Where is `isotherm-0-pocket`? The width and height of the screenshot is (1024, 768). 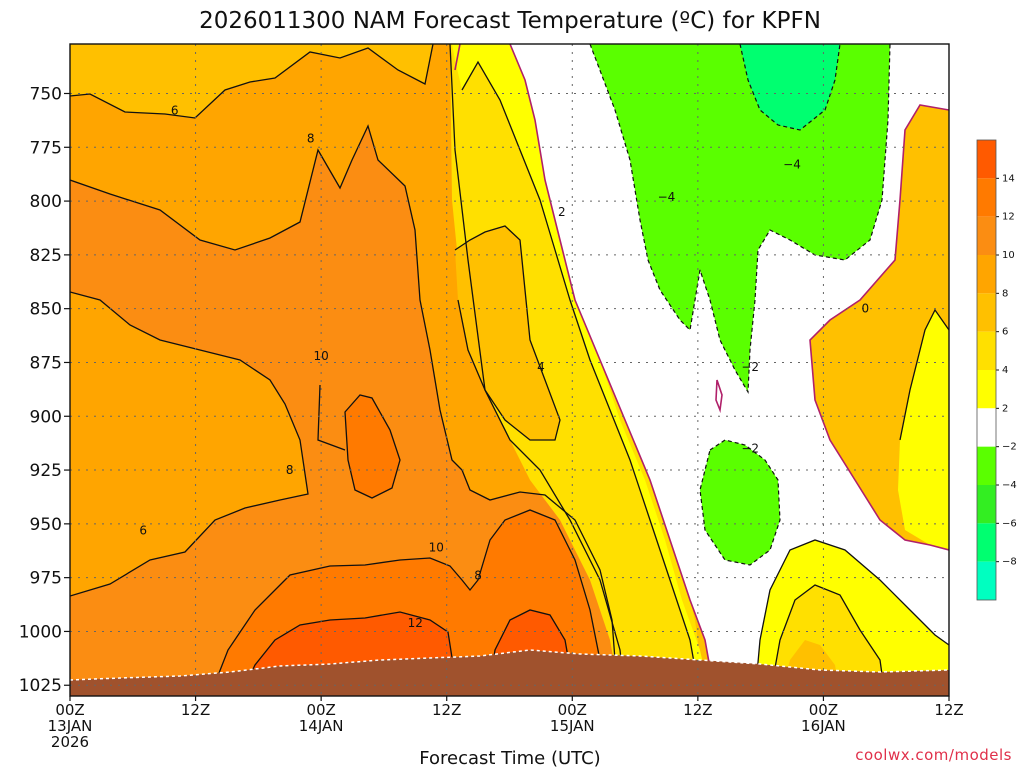 isotherm-0-pocket is located at coordinates (719, 396).